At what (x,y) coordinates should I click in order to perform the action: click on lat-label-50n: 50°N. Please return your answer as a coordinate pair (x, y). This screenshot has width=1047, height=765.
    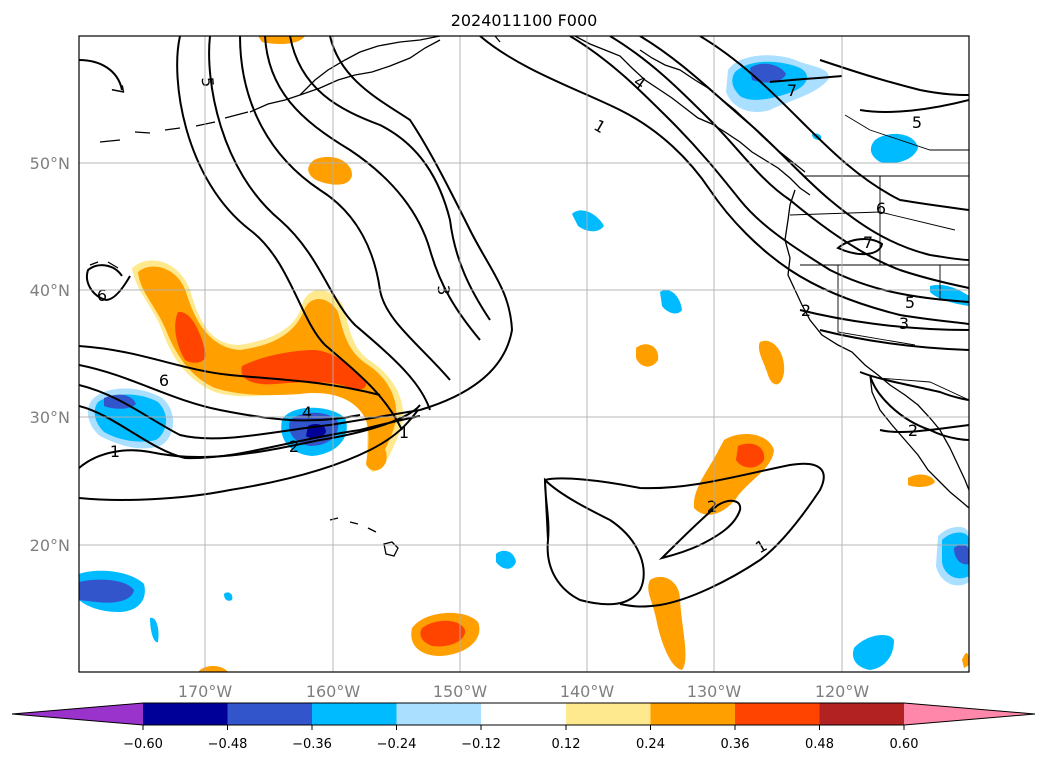
    Looking at the image, I should click on (50, 163).